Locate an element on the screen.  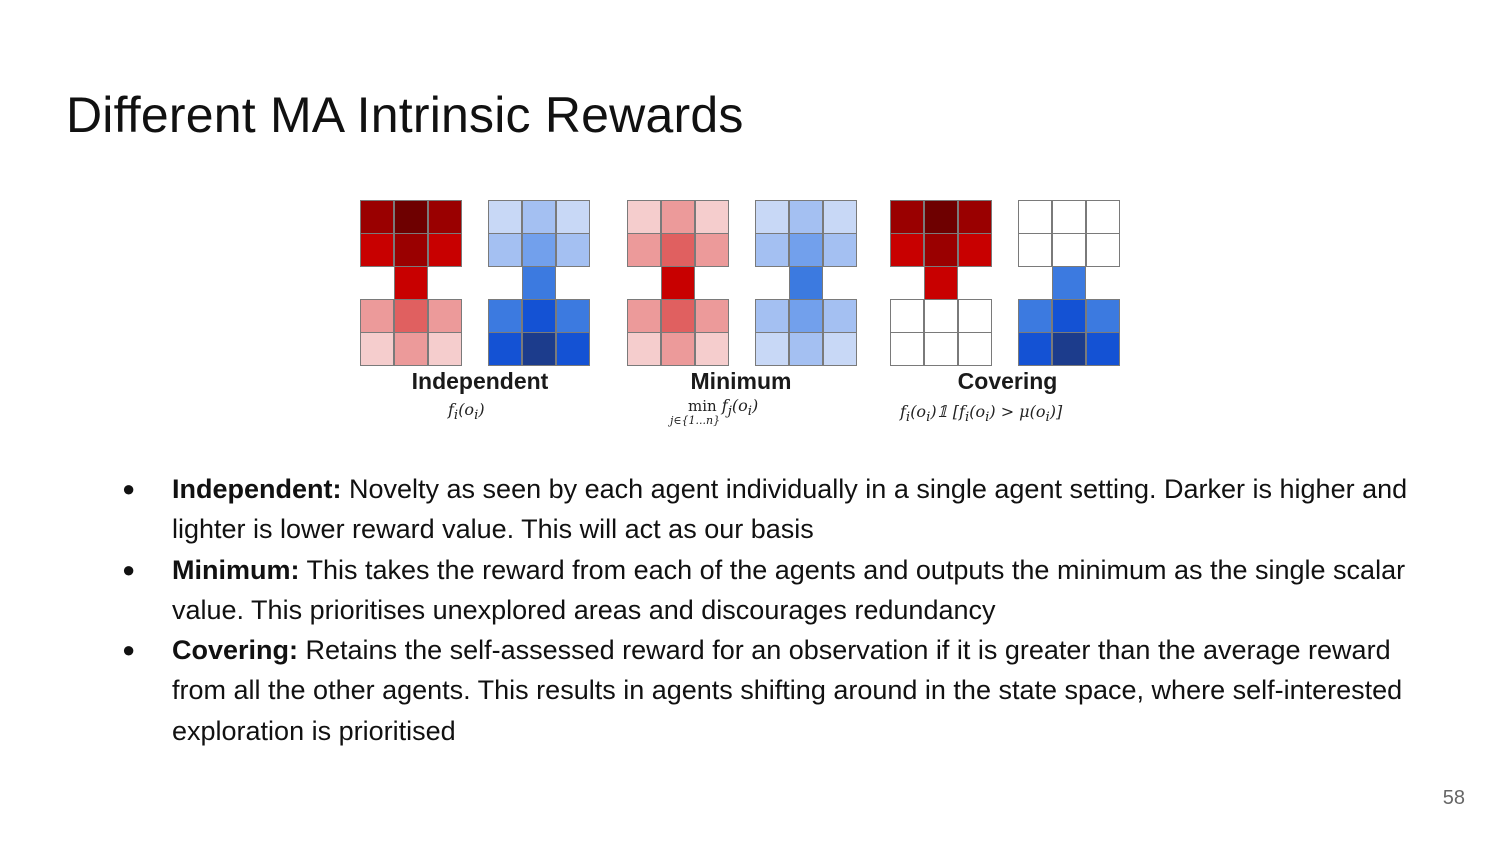
bullet-term: Minimum: is located at coordinates (236, 569).